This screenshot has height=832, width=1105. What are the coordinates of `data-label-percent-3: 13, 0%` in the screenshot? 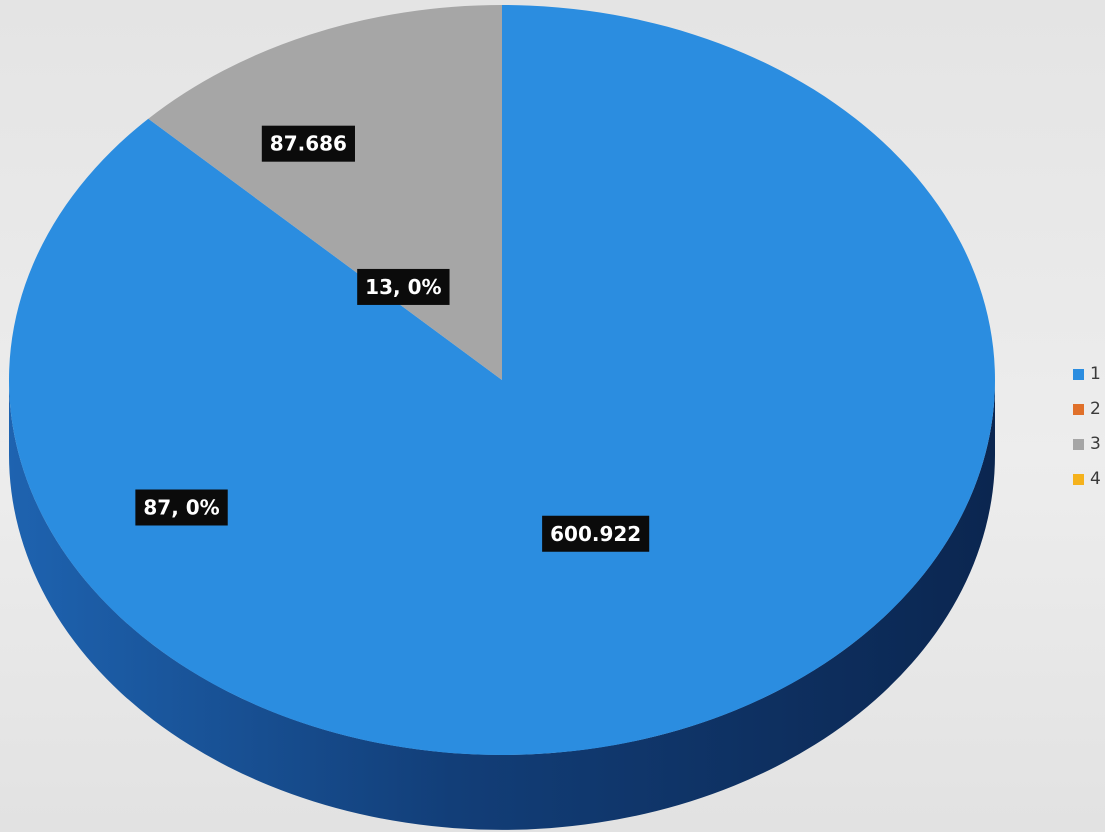 It's located at (403, 287).